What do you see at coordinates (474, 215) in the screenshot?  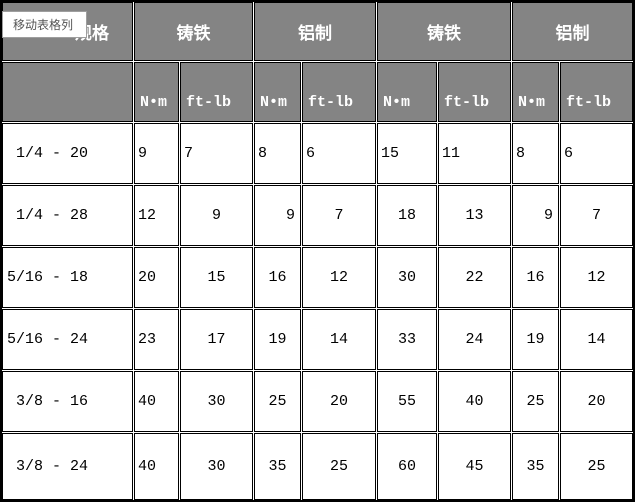 I see `data-cell: 13` at bounding box center [474, 215].